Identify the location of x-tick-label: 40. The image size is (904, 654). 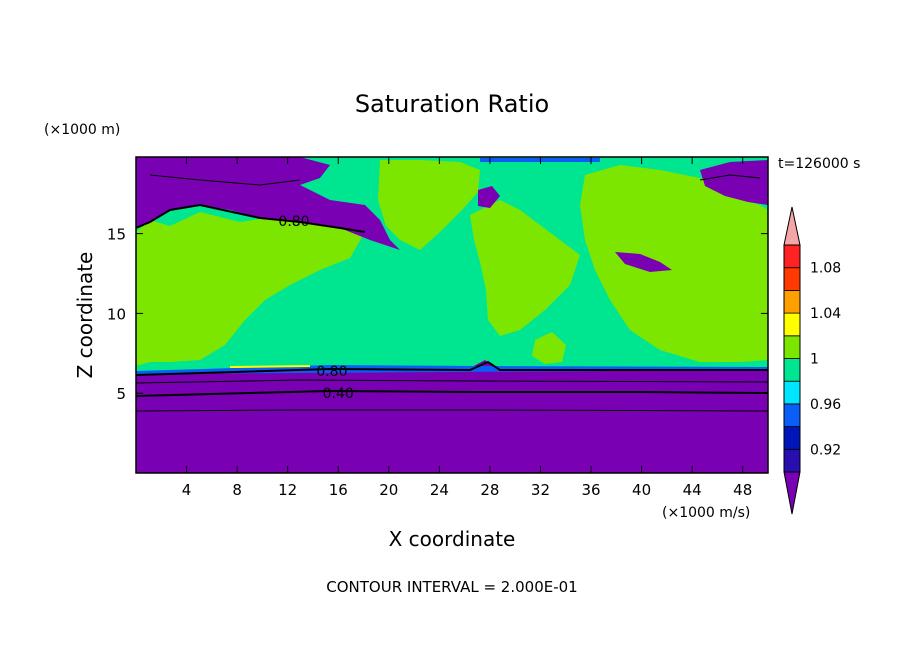
(641, 490).